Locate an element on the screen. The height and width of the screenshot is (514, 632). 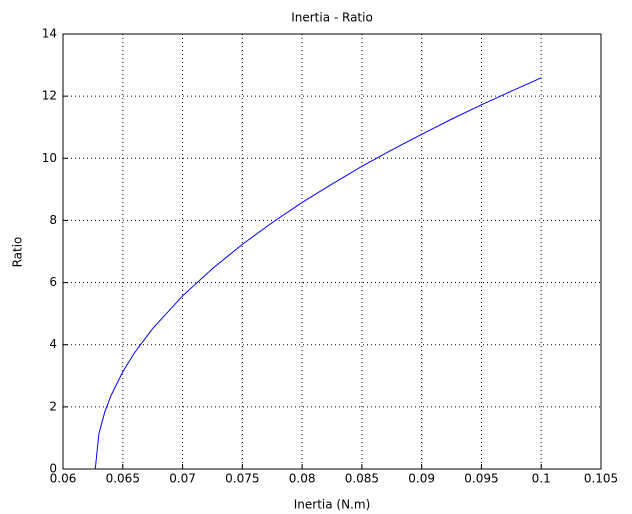
x-tick-label: 0.085 is located at coordinates (362, 479).